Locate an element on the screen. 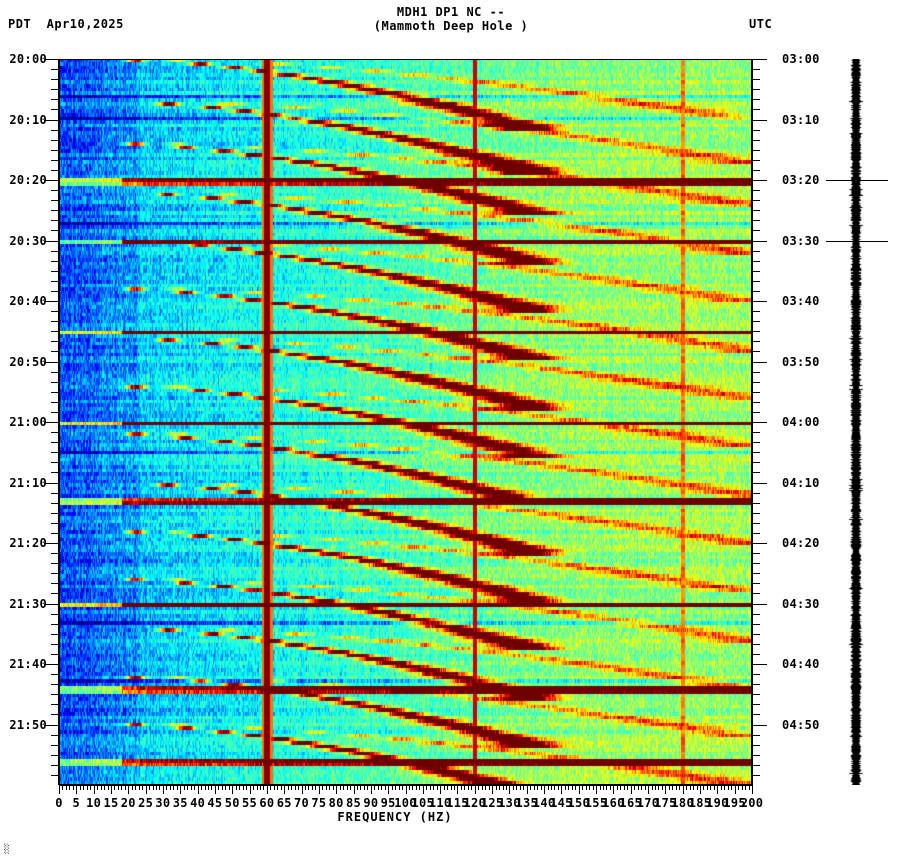 The image size is (902, 864). corner-mark: ░ is located at coordinates (7, 850).